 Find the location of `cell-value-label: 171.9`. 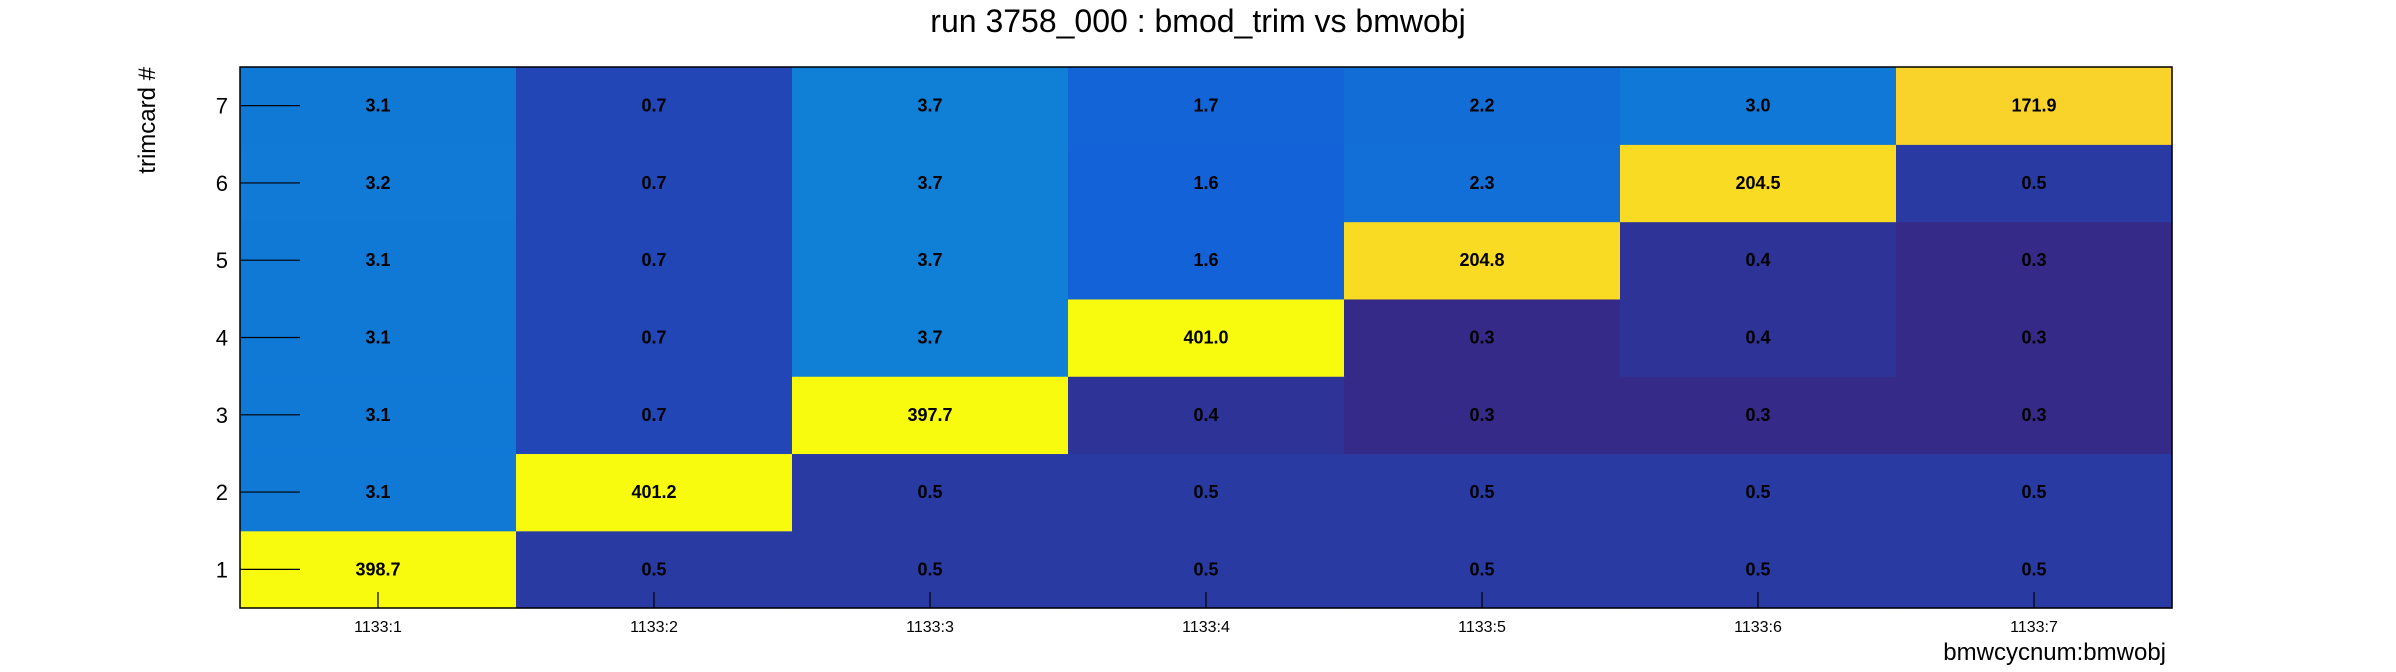

cell-value-label: 171.9 is located at coordinates (2033, 106).